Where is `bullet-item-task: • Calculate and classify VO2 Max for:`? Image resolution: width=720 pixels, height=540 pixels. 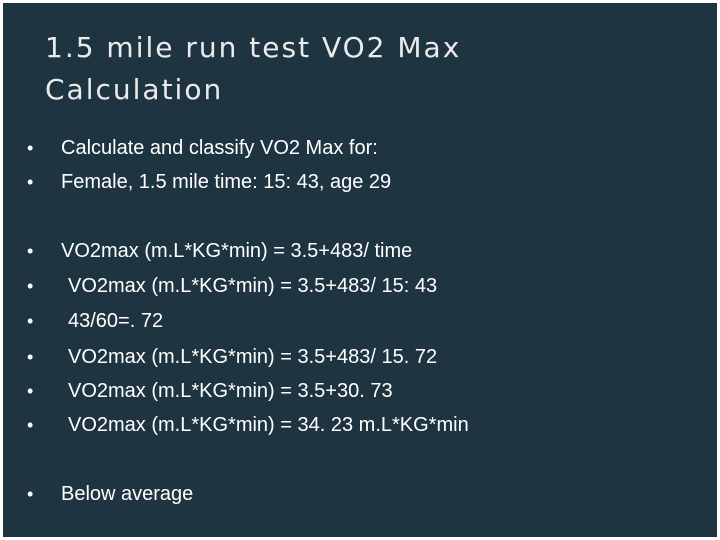 bullet-item-task: • Calculate and classify VO2 Max for: is located at coordinates (202, 148).